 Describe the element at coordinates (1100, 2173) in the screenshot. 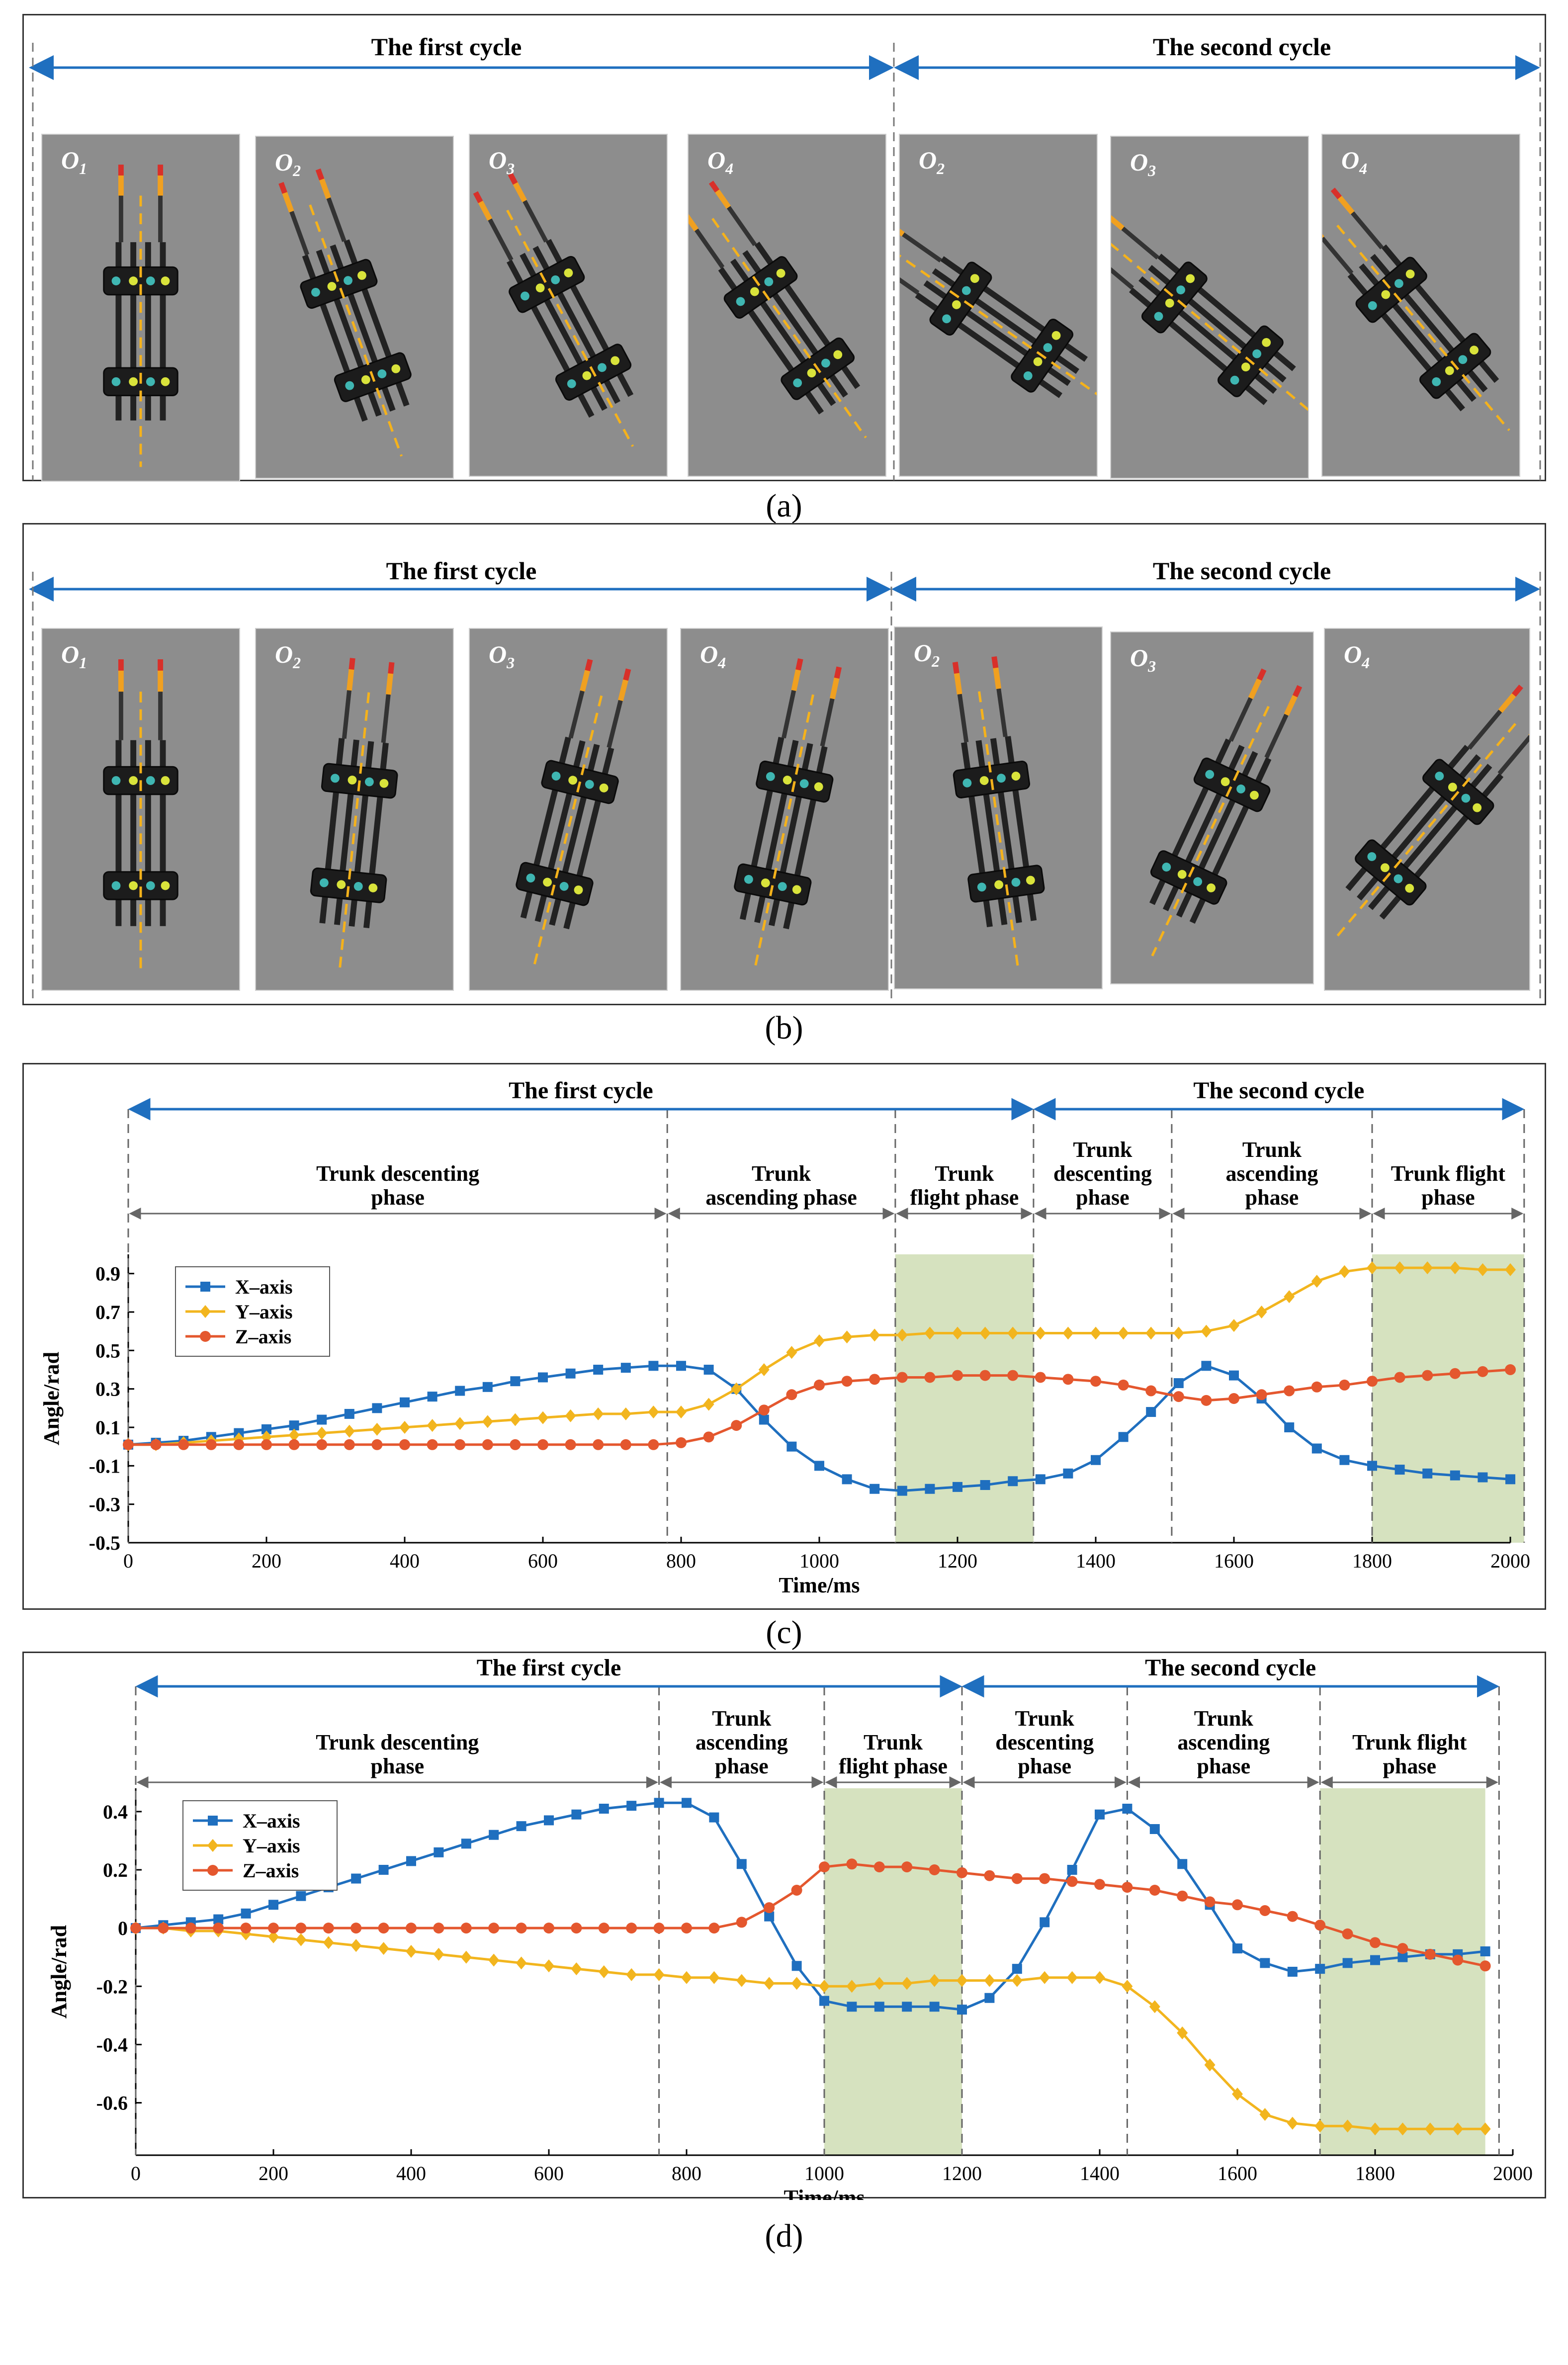

I see `x-tick-label: 1400` at that location.